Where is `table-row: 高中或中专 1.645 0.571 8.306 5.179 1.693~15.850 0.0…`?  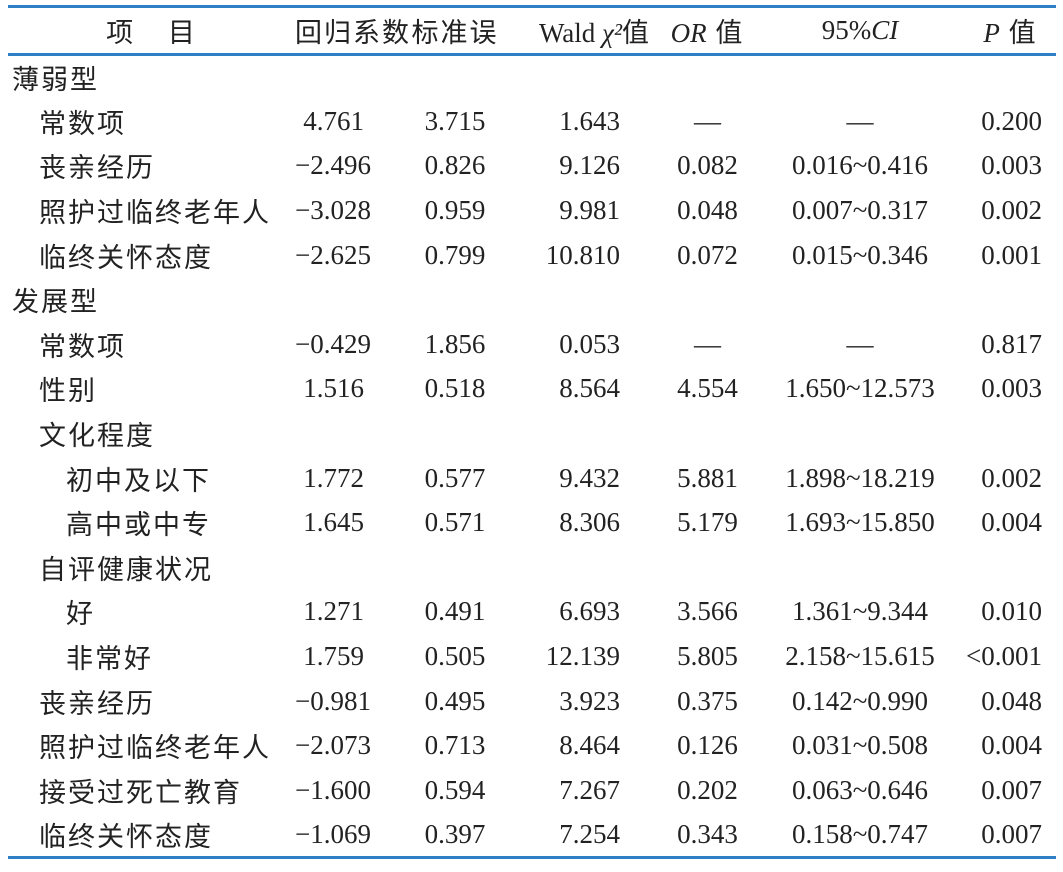 table-row: 高中或中专 1.645 0.571 8.306 5.179 1.693~15.850 0.0… is located at coordinates (532, 522).